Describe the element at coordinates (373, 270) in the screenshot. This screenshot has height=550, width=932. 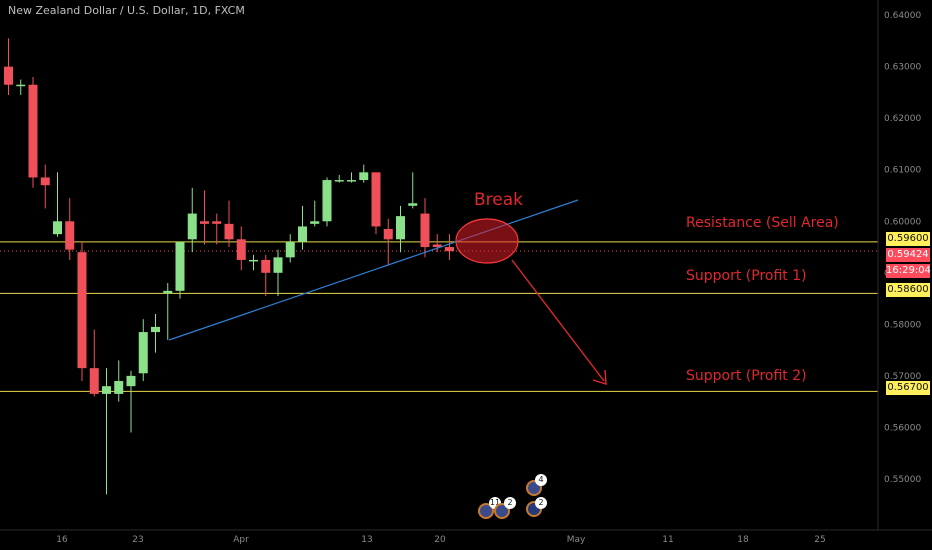
I see `trendline` at that location.